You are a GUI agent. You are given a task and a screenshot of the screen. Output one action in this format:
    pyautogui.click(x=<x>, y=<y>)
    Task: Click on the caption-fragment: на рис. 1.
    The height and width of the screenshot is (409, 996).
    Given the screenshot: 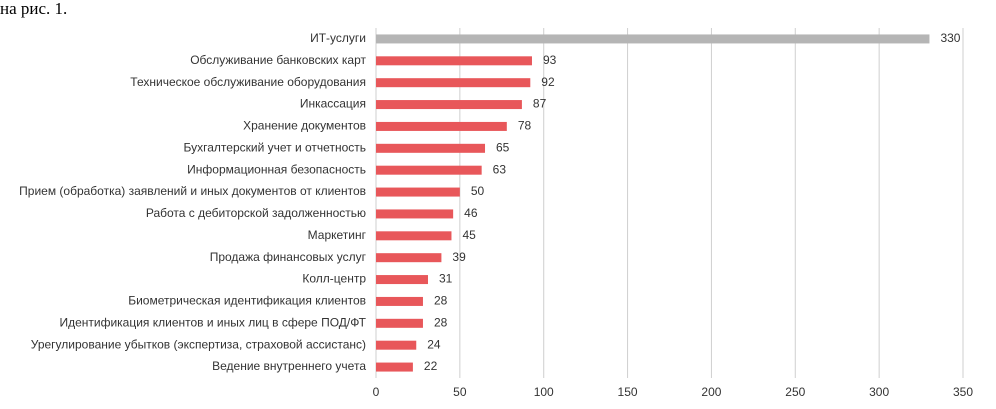 What is the action you would take?
    pyautogui.click(x=33, y=9)
    